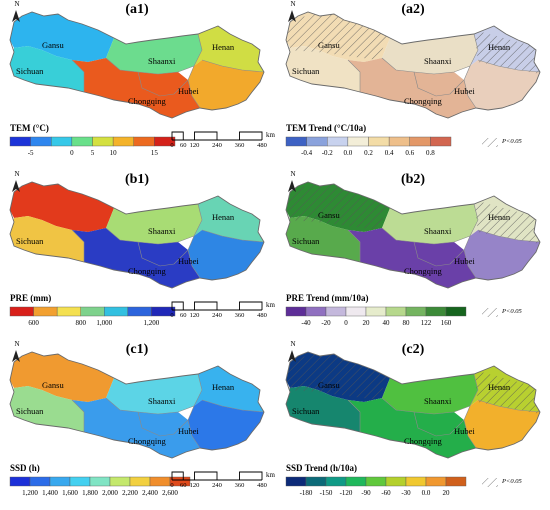  Describe the element at coordinates (31, 298) in the screenshot. I see `legend-title: PRE (mm)` at that location.